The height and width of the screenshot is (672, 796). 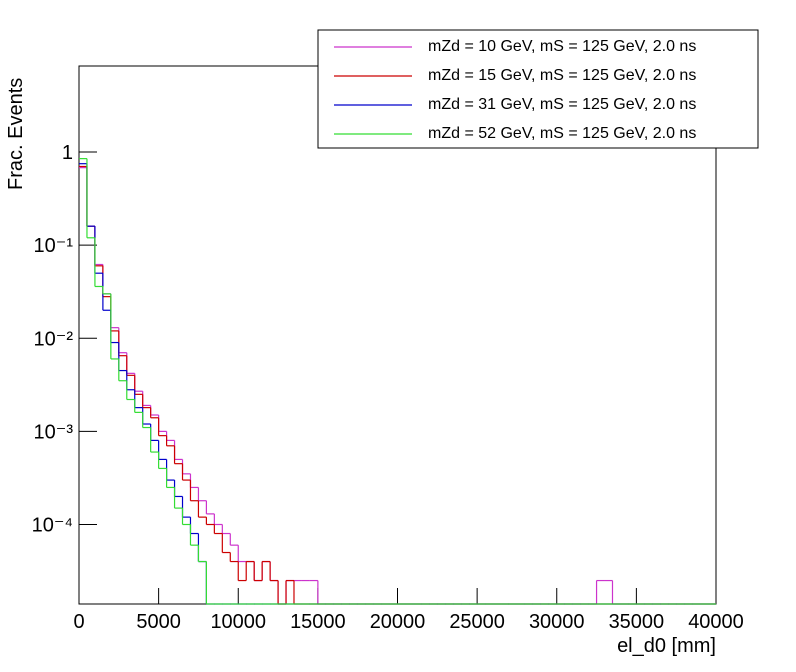 What do you see at coordinates (67, 153) in the screenshot?
I see `y-tick-label: 1` at bounding box center [67, 153].